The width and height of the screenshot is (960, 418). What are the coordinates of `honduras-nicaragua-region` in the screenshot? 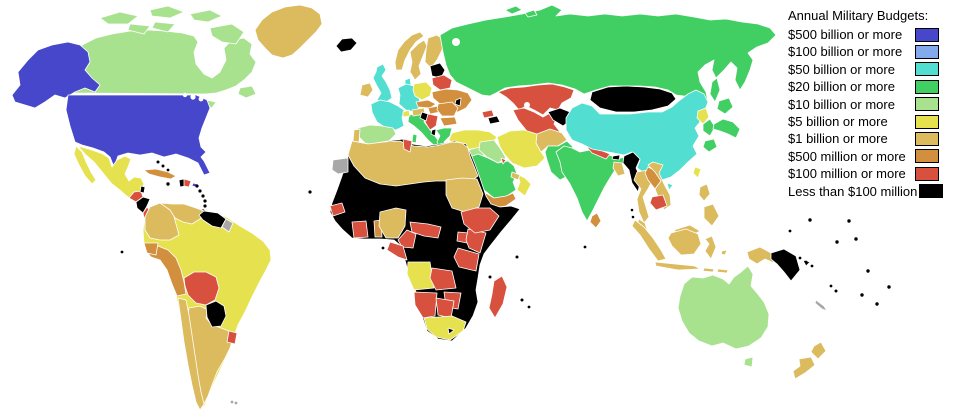 It's located at (143, 205).